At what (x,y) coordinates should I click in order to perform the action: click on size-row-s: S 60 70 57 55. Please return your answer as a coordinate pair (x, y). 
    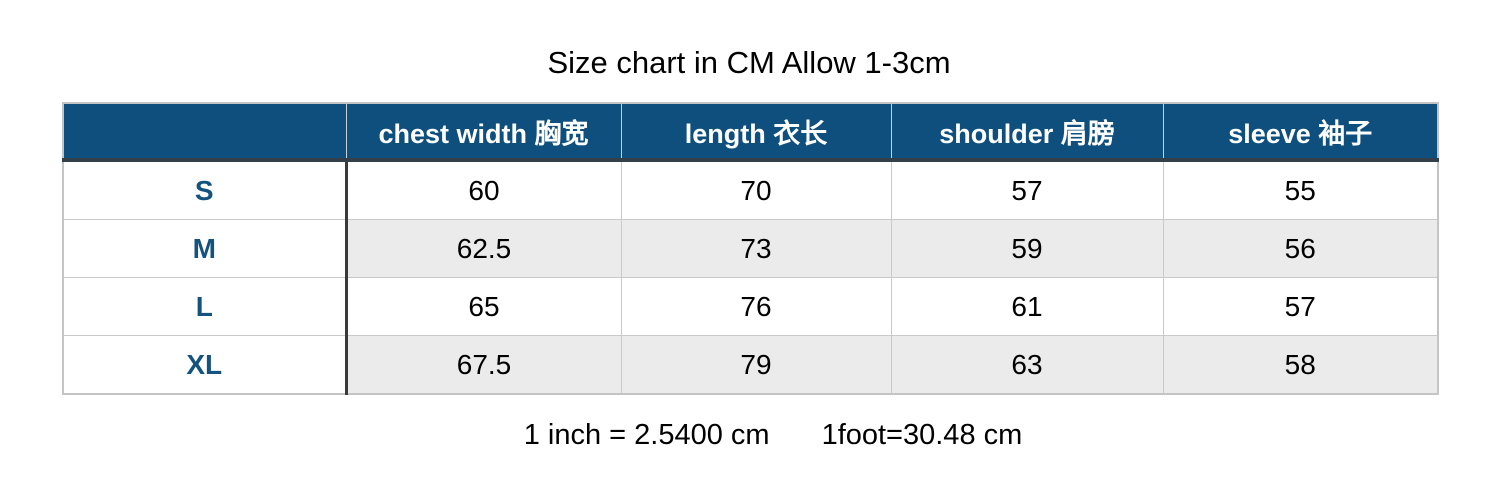
    Looking at the image, I should click on (750, 189).